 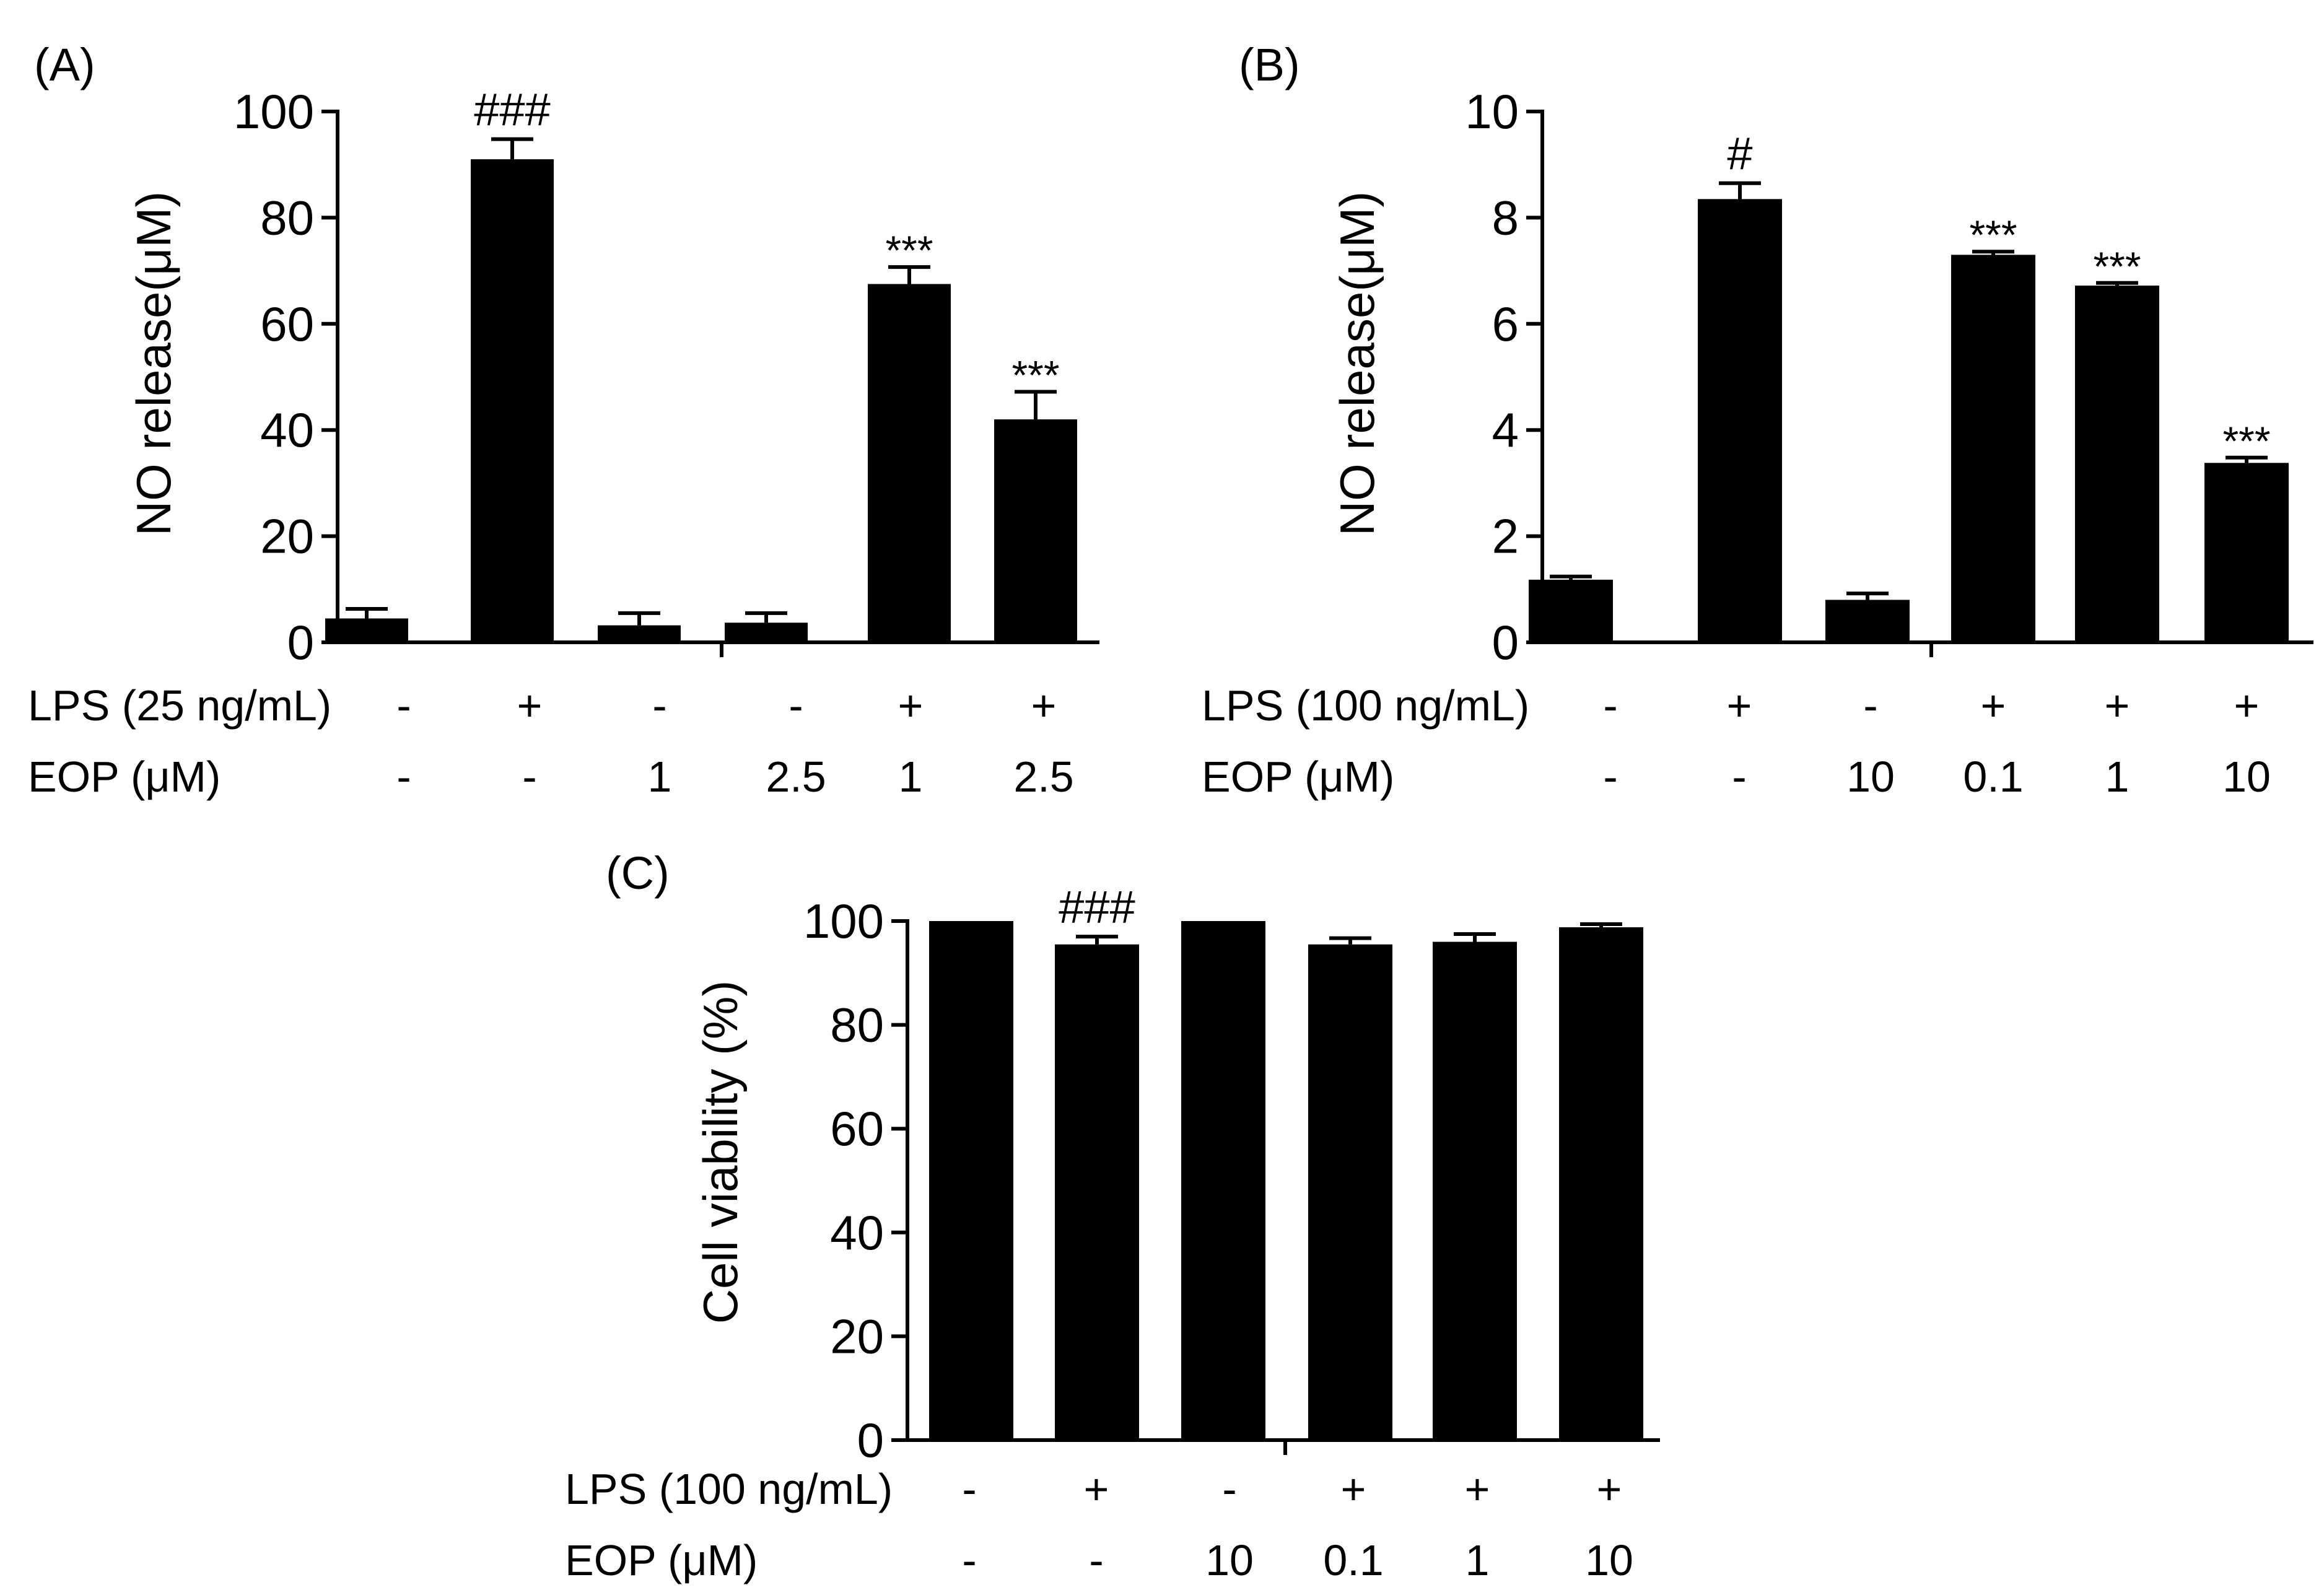 I want to click on panel-c-significance-label: ###, so click(x=1097, y=907).